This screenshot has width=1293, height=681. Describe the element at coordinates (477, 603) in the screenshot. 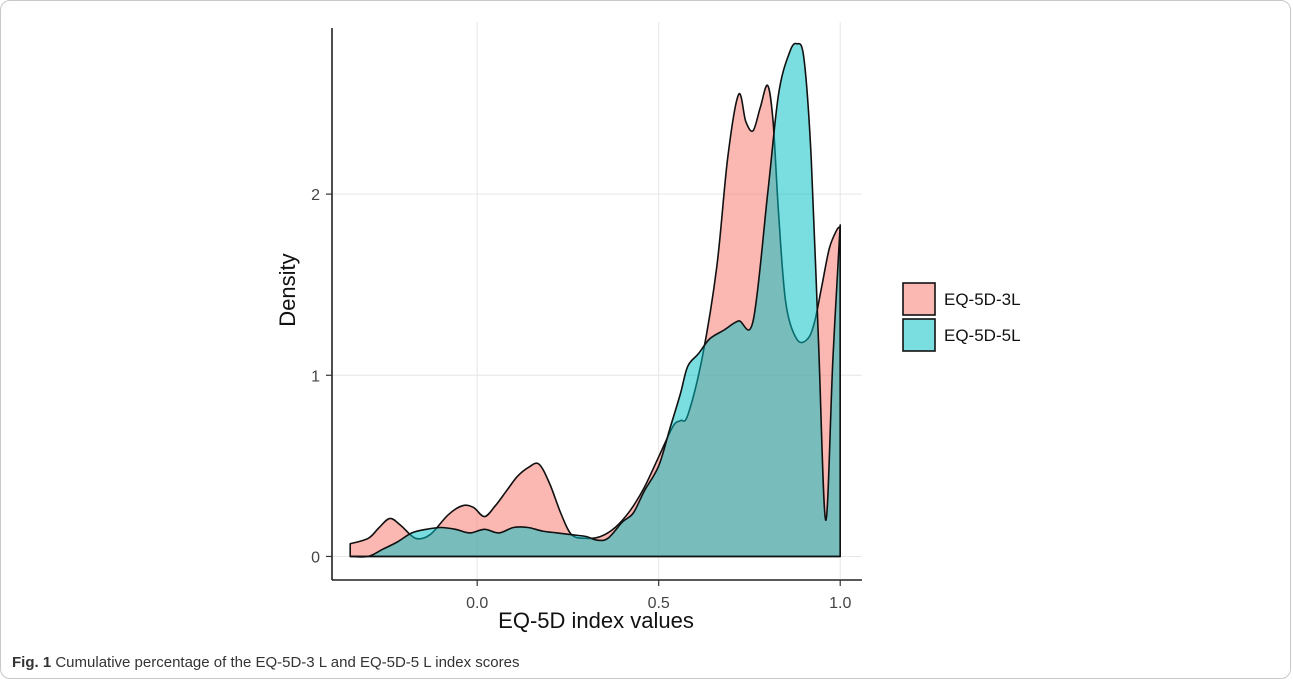

I see `x-tick-label: 0.0` at that location.